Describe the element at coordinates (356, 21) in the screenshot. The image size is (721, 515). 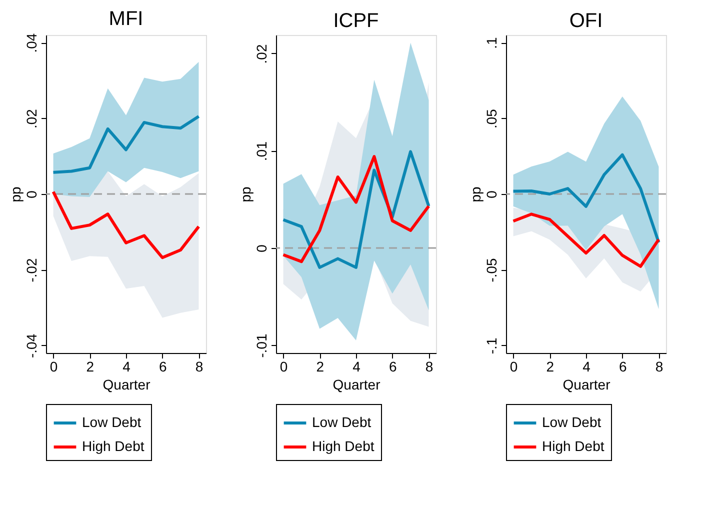
I see `chart-title: ICPF` at that location.